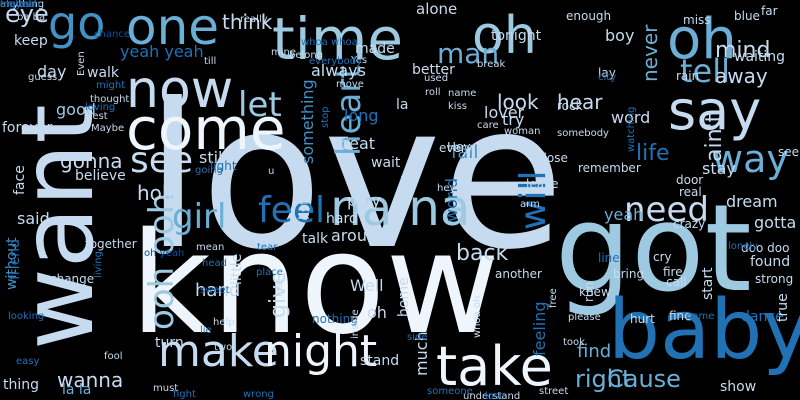 The height and width of the screenshot is (400, 800). Describe the element at coordinates (459, 147) in the screenshot. I see `cloud-word: Hey` at that location.